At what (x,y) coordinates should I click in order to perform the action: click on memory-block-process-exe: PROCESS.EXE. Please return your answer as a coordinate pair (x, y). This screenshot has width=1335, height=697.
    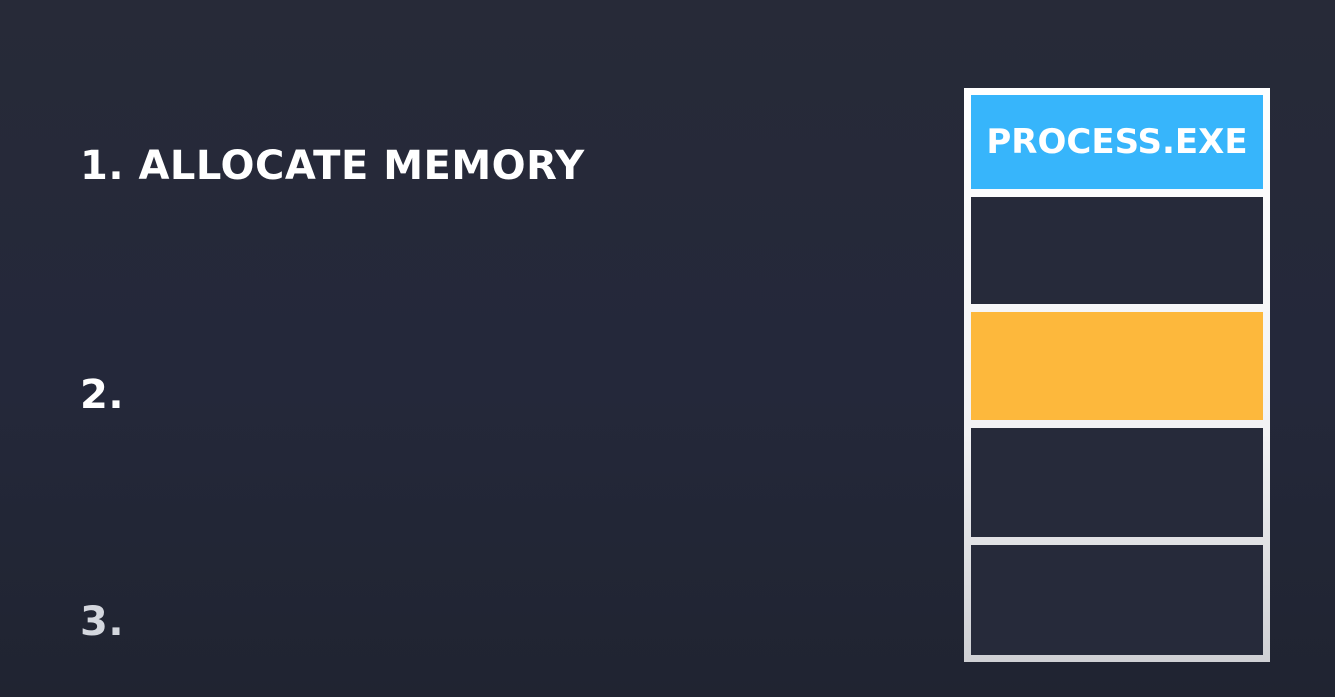
    Looking at the image, I should click on (1117, 142).